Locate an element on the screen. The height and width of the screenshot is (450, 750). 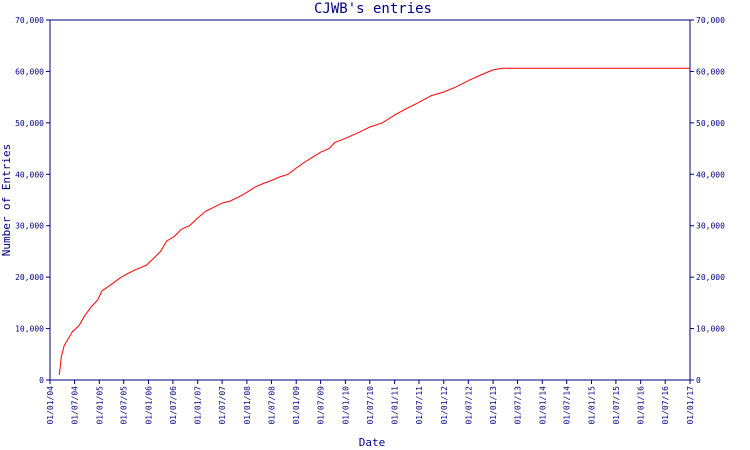
y-tick-label-right: 30,000 is located at coordinates (710, 226).